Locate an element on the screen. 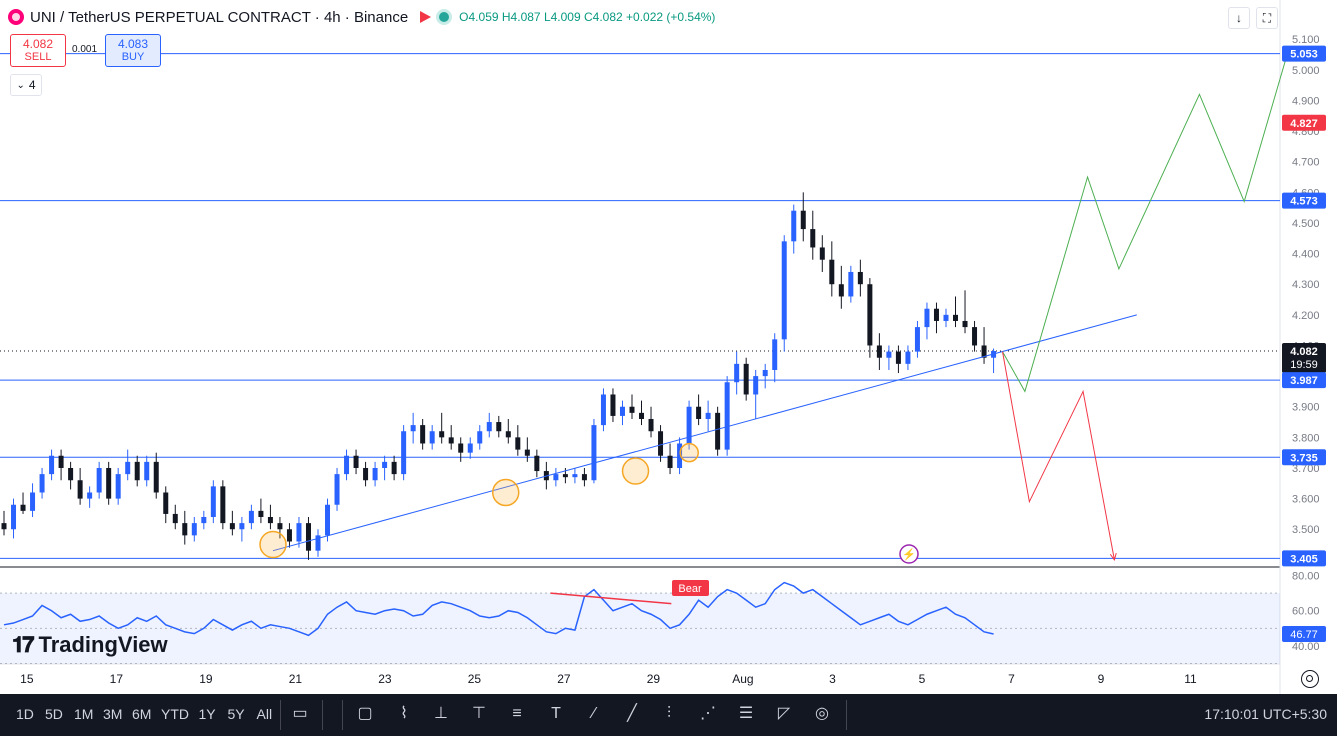 Image resolution: width=1337 pixels, height=736 pixels. price-tick-label: 3.500 is located at coordinates (1306, 530).